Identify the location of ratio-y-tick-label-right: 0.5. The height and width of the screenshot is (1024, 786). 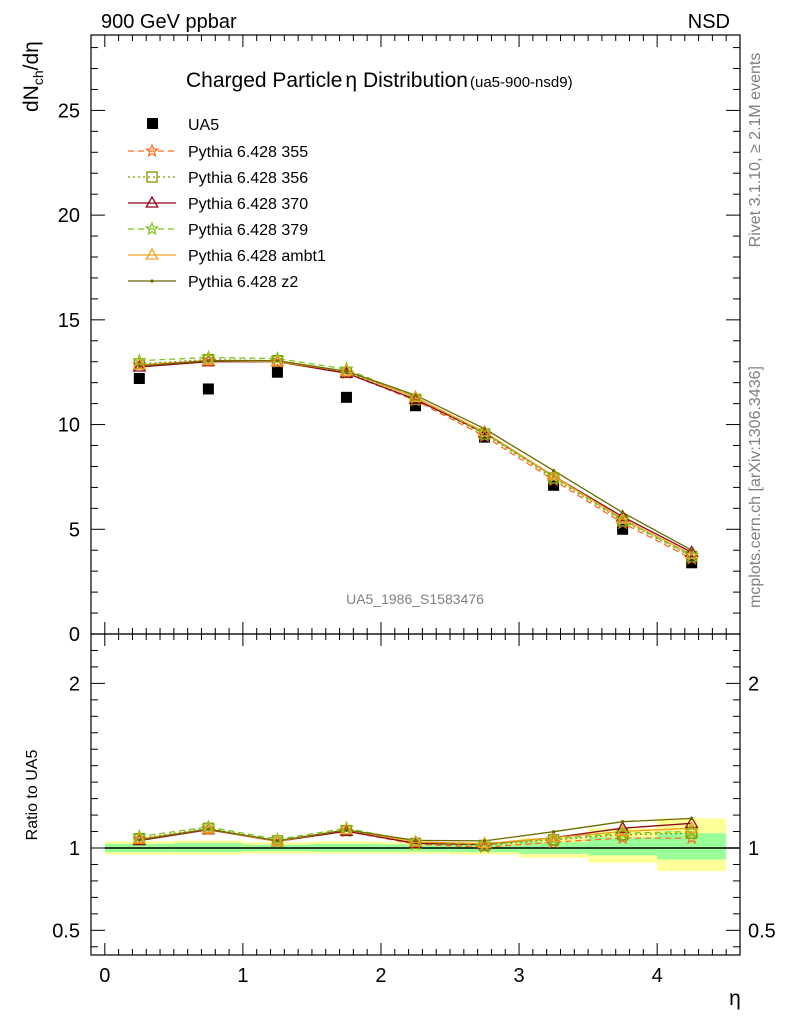
(762, 931).